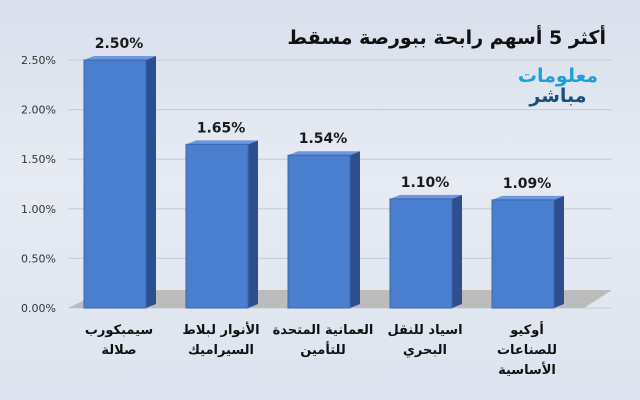  What do you see at coordinates (527, 184) in the screenshot?
I see `data-label: 1.09%` at bounding box center [527, 184].